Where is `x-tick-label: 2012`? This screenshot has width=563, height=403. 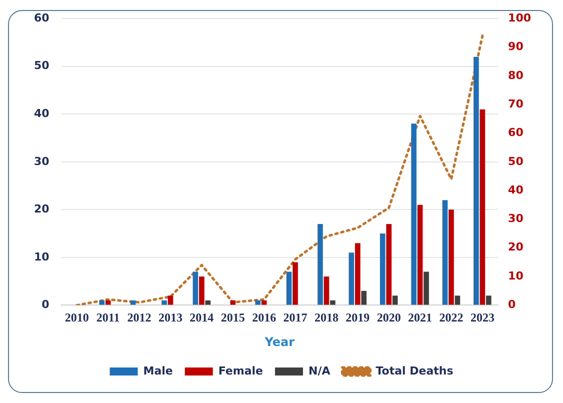 x-tick-label: 2012 is located at coordinates (139, 317).